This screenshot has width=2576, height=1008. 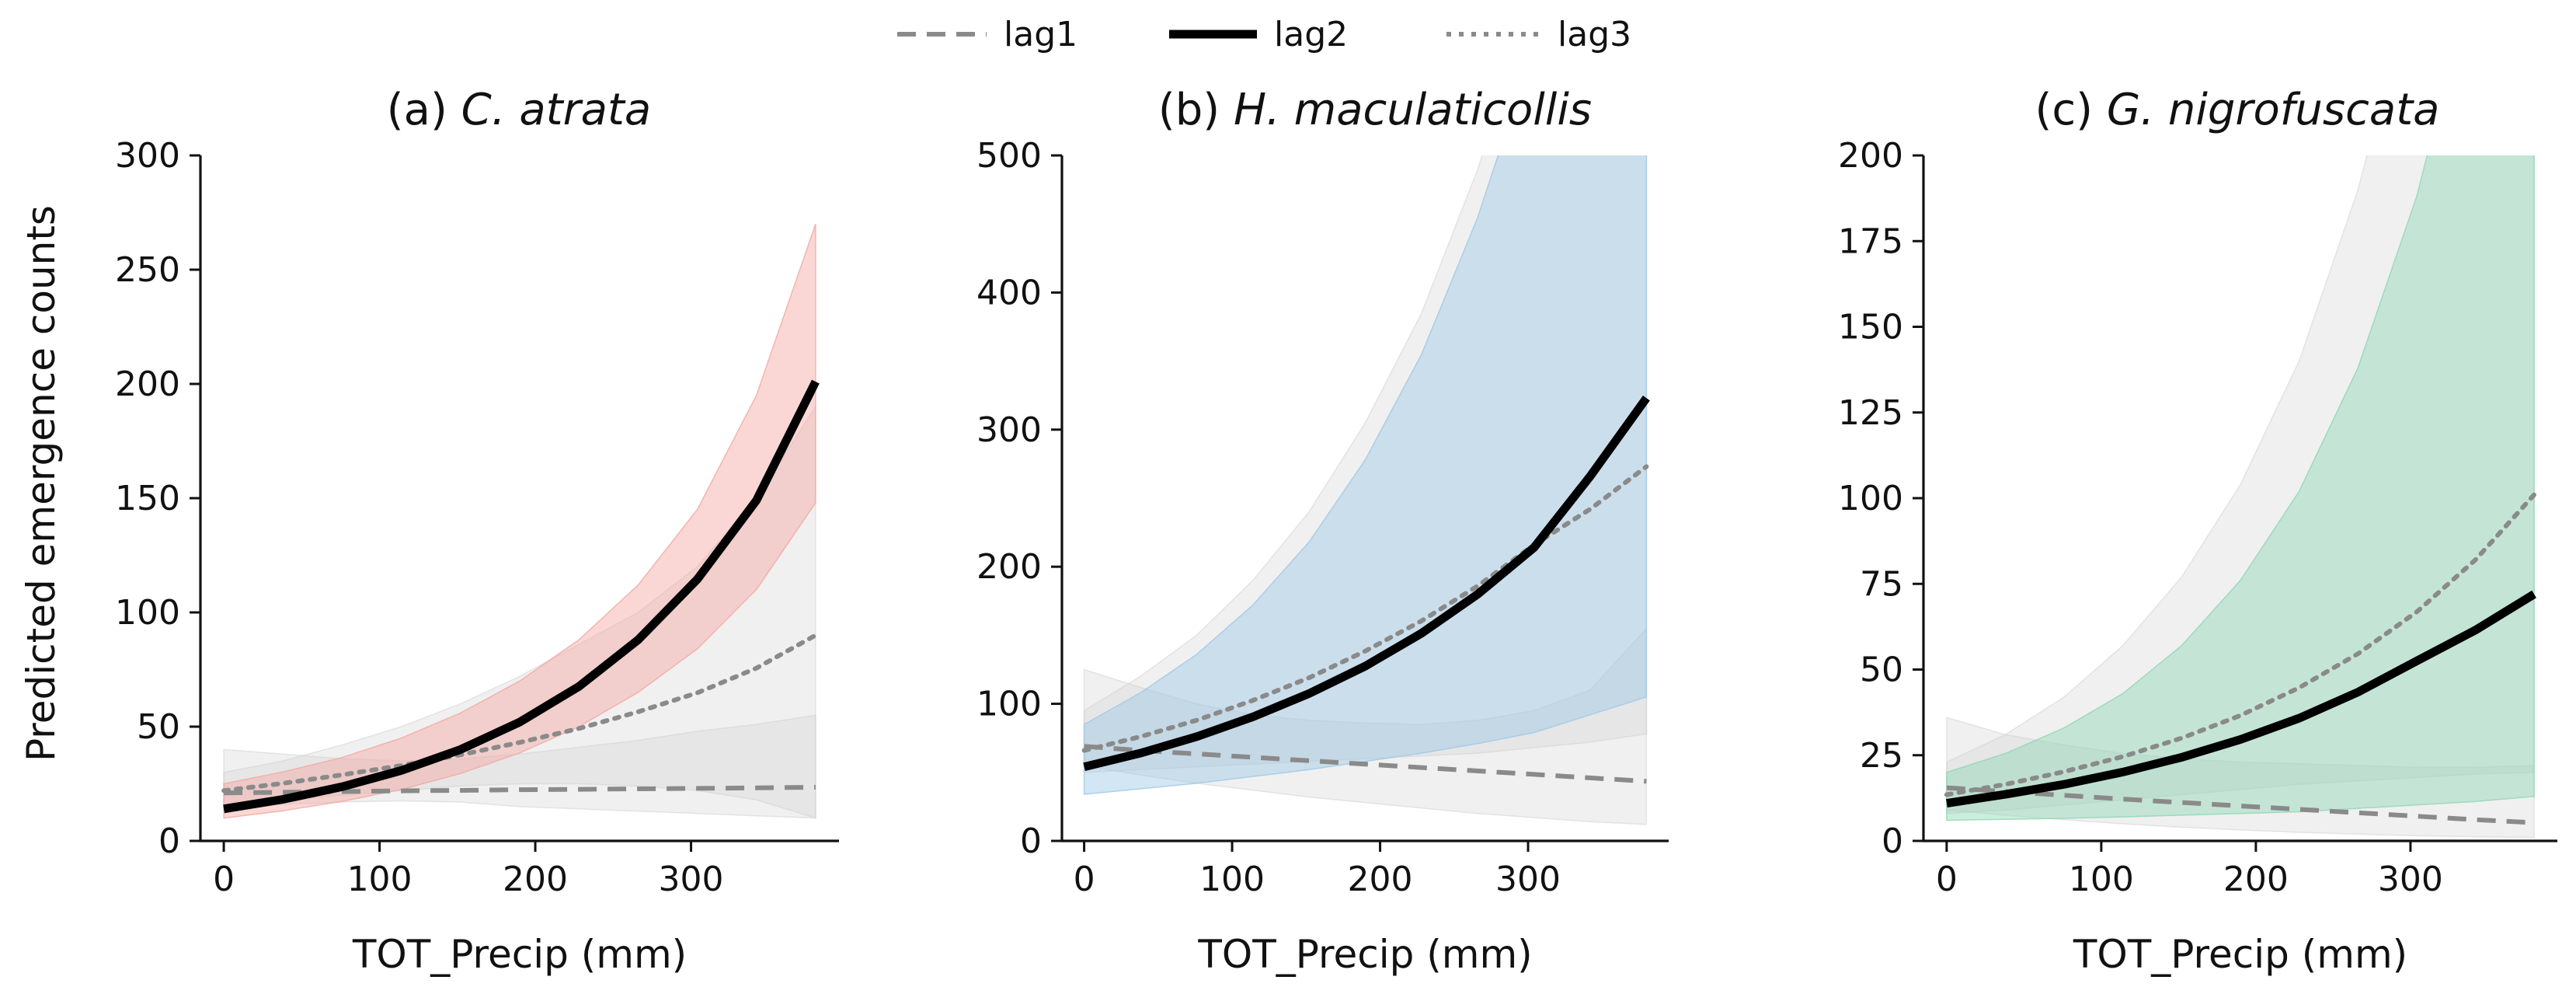 I want to click on panel-b-band-lag3, so click(x=1365, y=464).